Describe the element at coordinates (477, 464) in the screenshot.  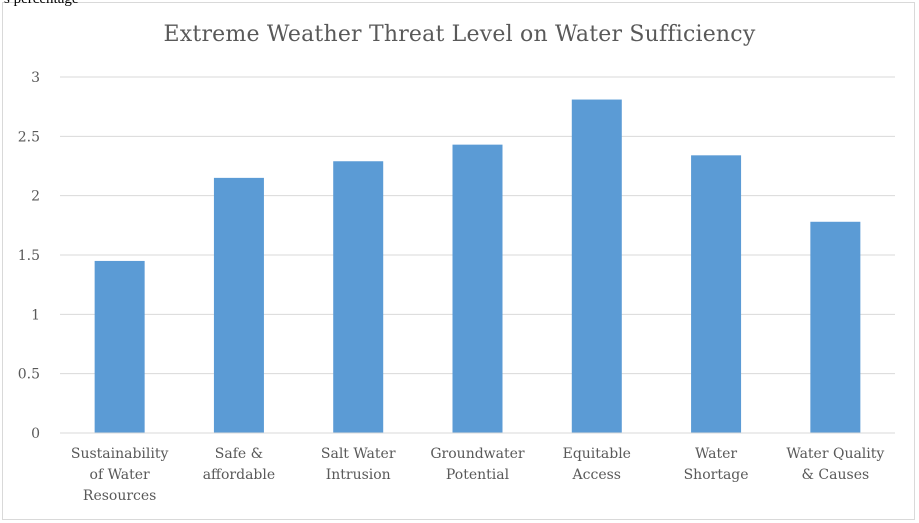
I see `x-tick-label: Groundwater Potential` at that location.